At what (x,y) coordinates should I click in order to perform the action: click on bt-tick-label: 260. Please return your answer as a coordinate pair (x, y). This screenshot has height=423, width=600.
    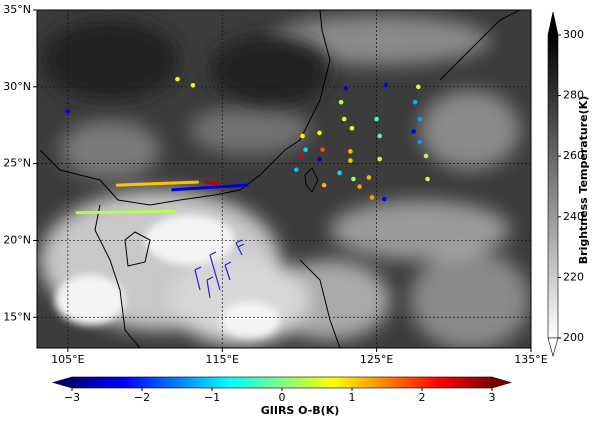
    Looking at the image, I should click on (573, 155).